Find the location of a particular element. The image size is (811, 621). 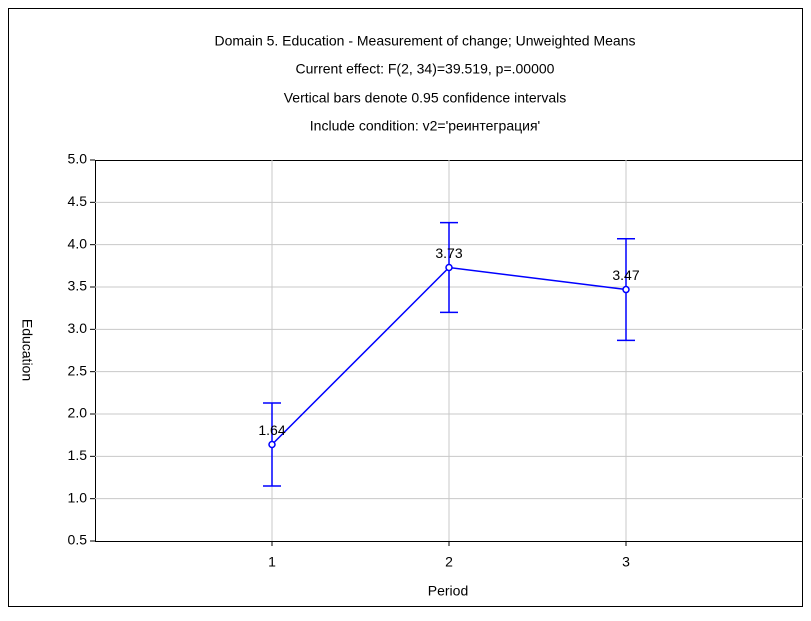

y-tick-label: 2.5 is located at coordinates (78, 370).